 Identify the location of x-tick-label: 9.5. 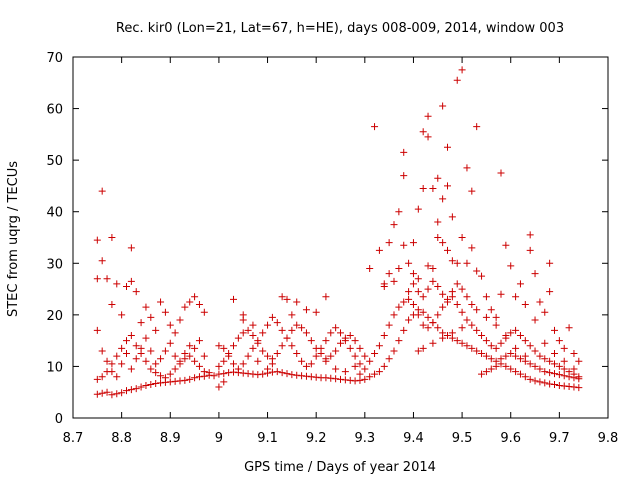
(462, 438).